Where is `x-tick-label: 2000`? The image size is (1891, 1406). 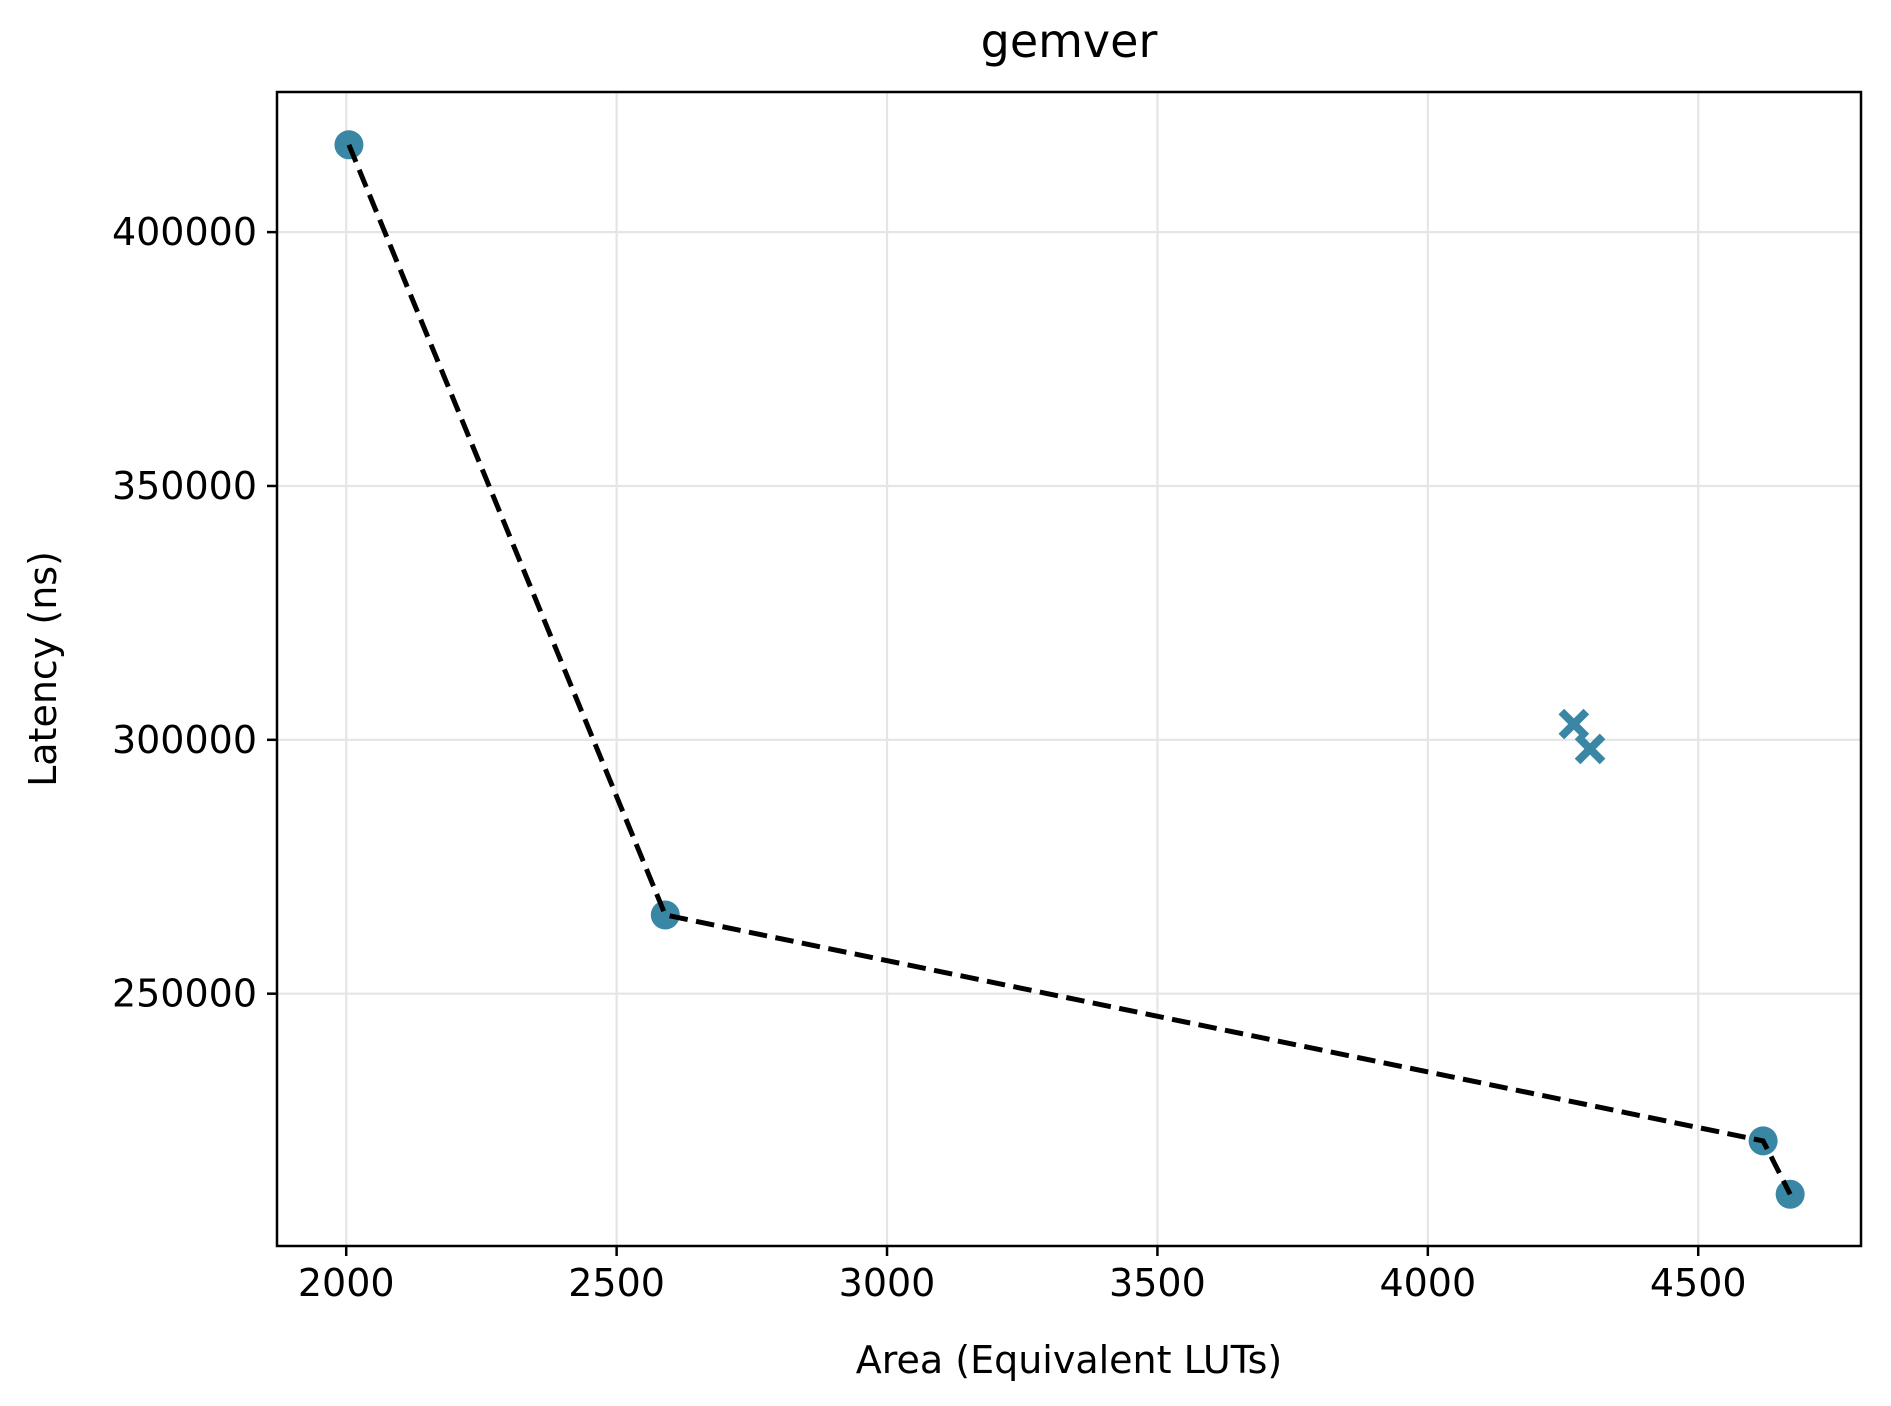 x-tick-label: 2000 is located at coordinates (346, 1283).